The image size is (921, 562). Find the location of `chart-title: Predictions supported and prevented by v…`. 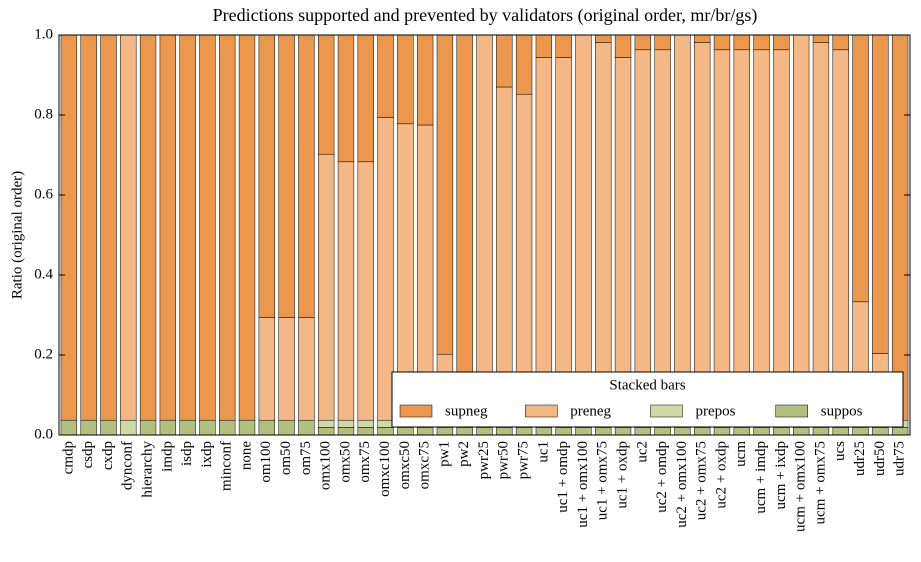

chart-title: Predictions supported and prevented by v… is located at coordinates (485, 15).